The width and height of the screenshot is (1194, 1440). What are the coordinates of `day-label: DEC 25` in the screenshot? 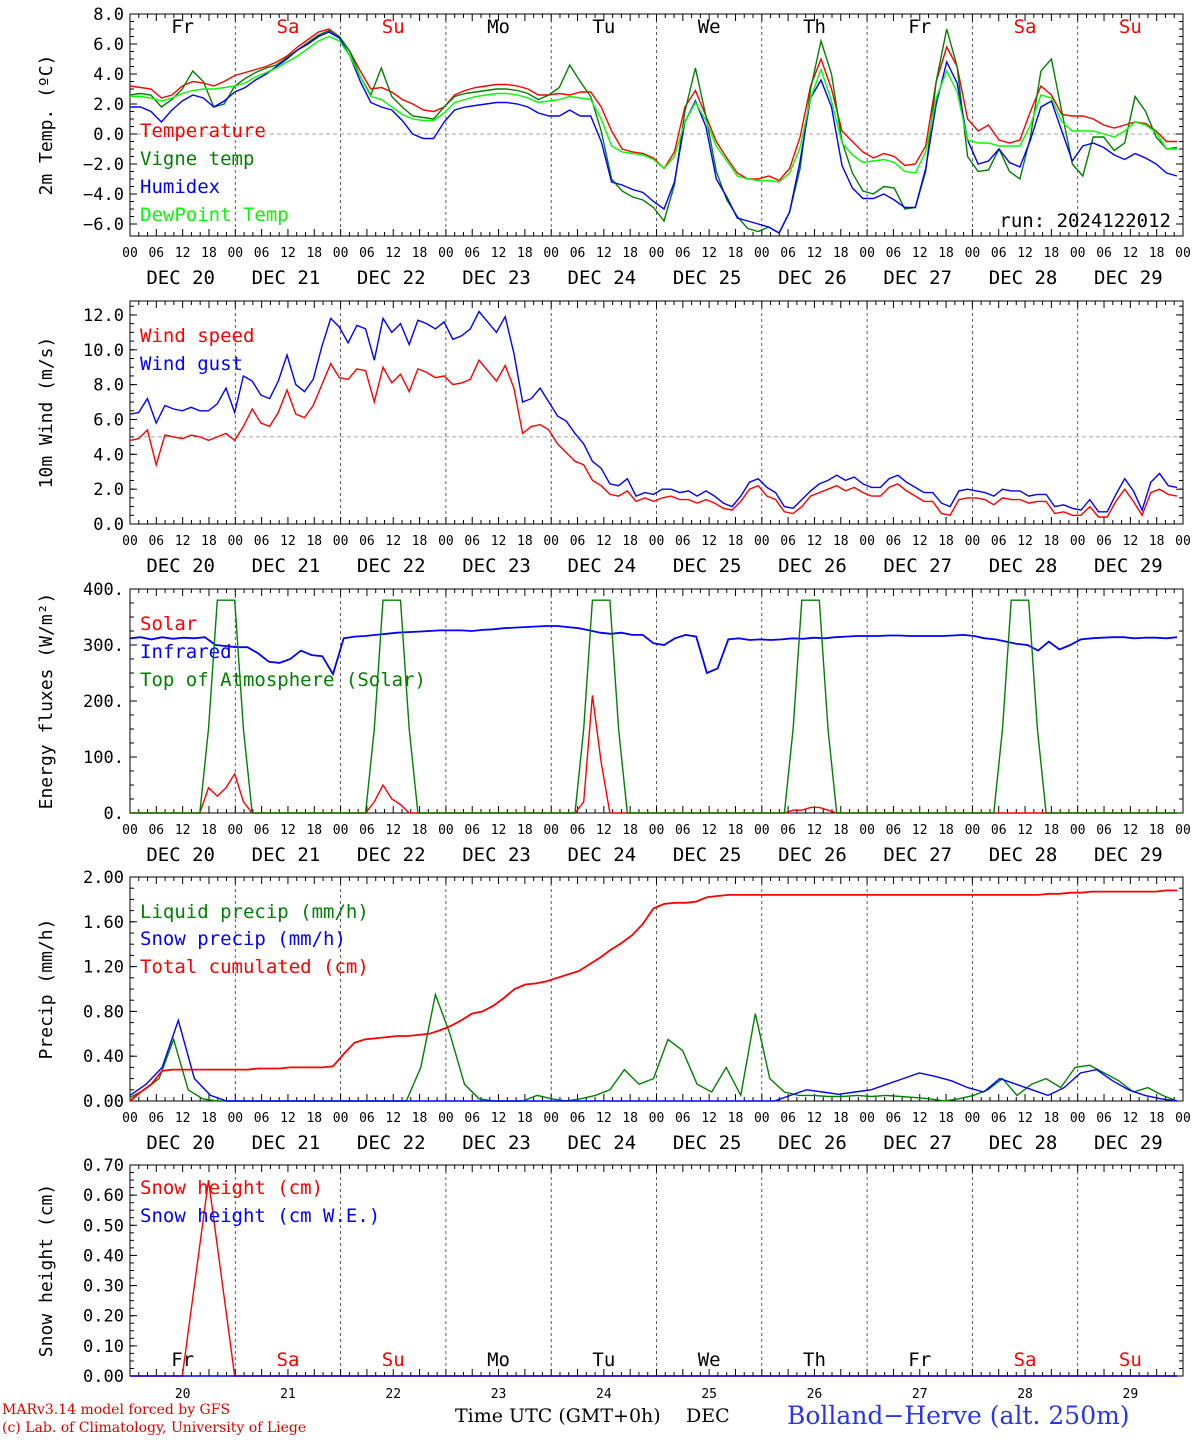 It's located at (707, 566).